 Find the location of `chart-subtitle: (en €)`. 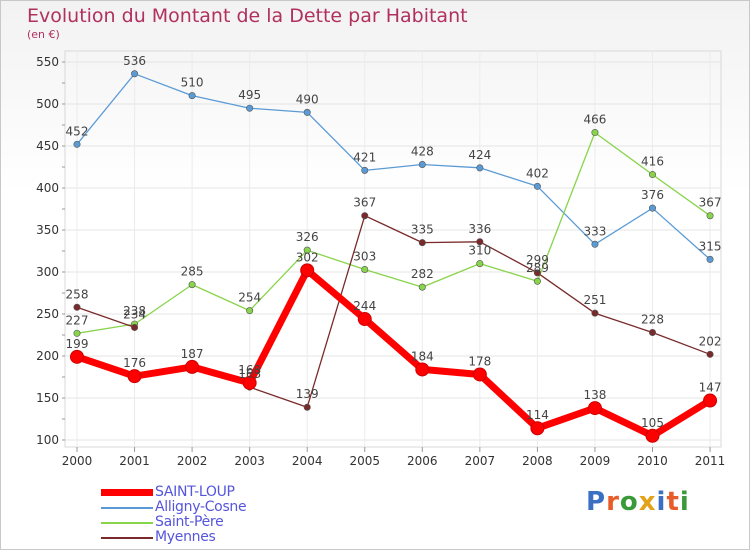

chart-subtitle: (en €) is located at coordinates (43, 34).